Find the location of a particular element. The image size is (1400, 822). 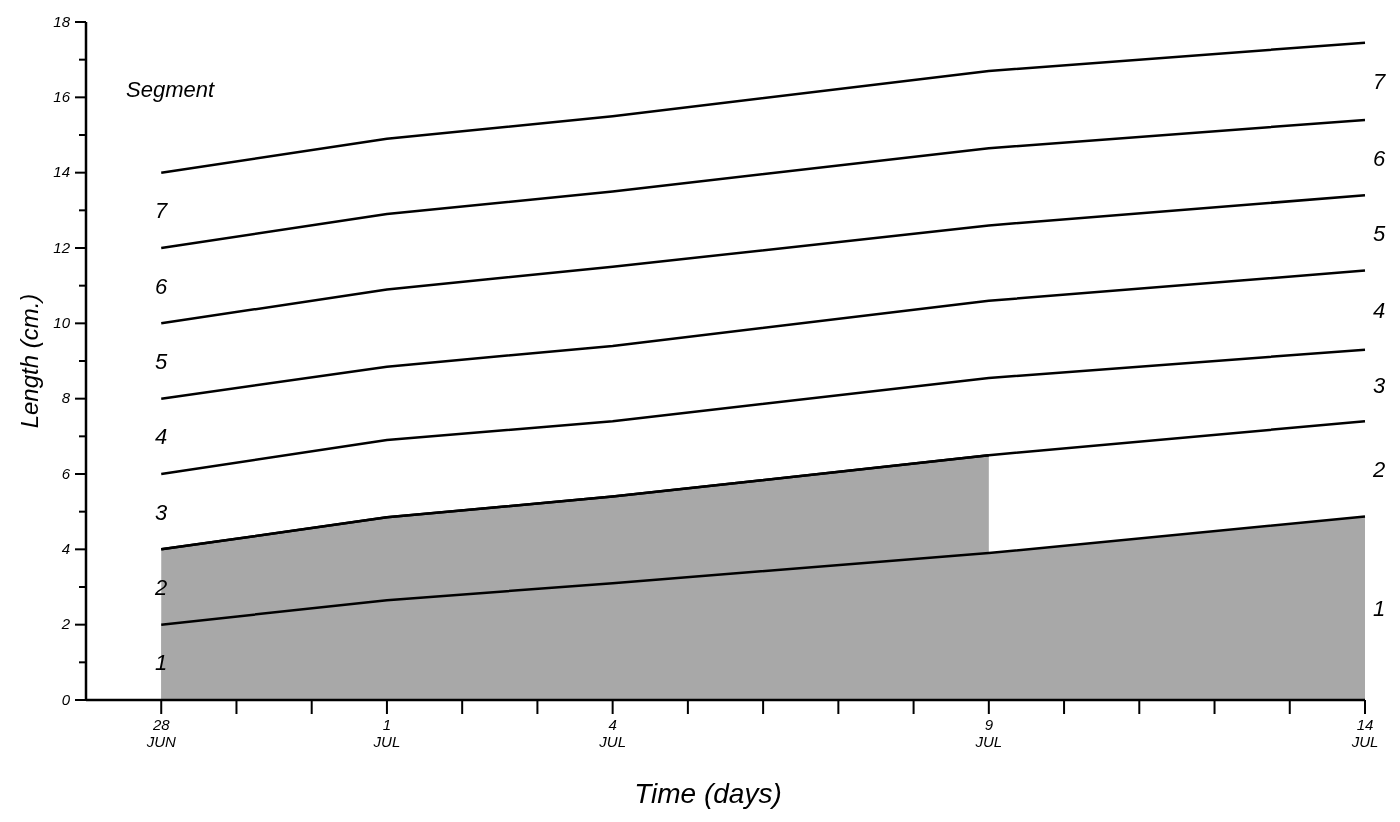

text: 2 is located at coordinates (1378, 469).